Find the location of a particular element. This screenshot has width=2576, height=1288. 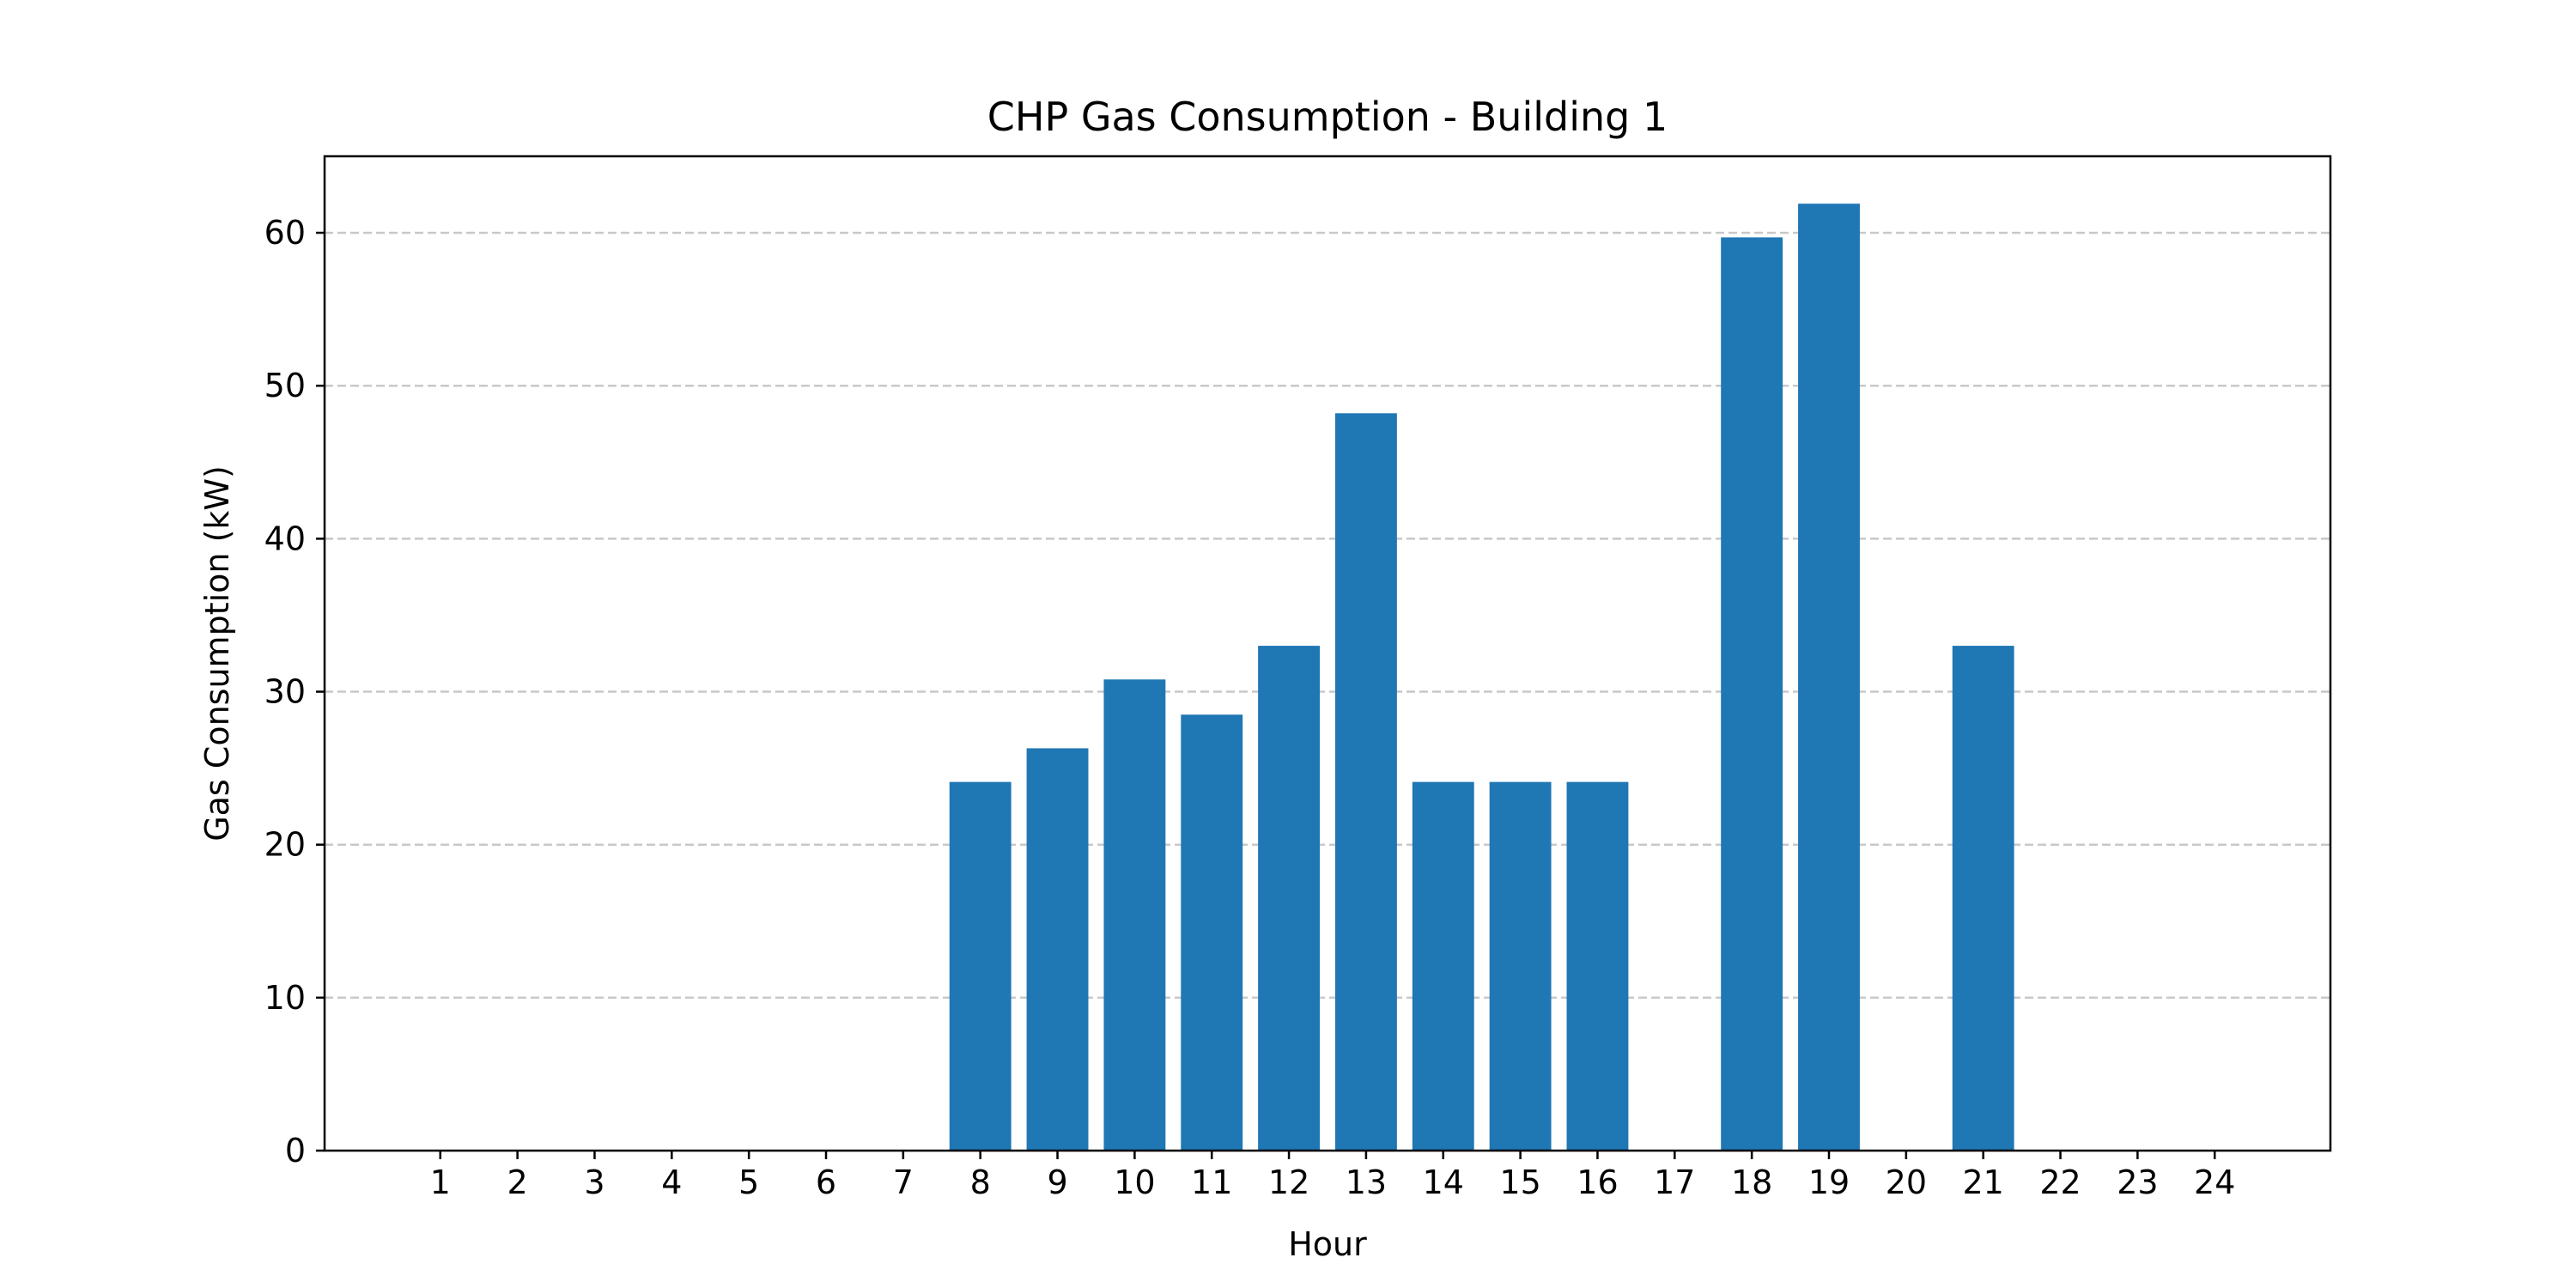

x-tick-label: 18 is located at coordinates (1751, 1182).